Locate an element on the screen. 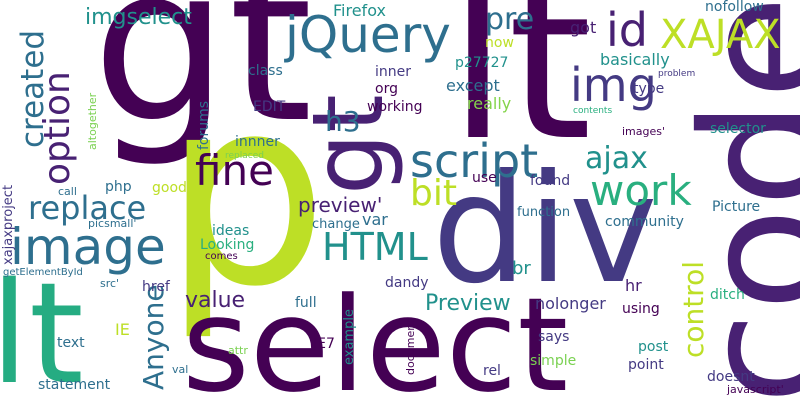 This screenshot has height=400, width=800. word-nofollow: nofollow is located at coordinates (734, 7).